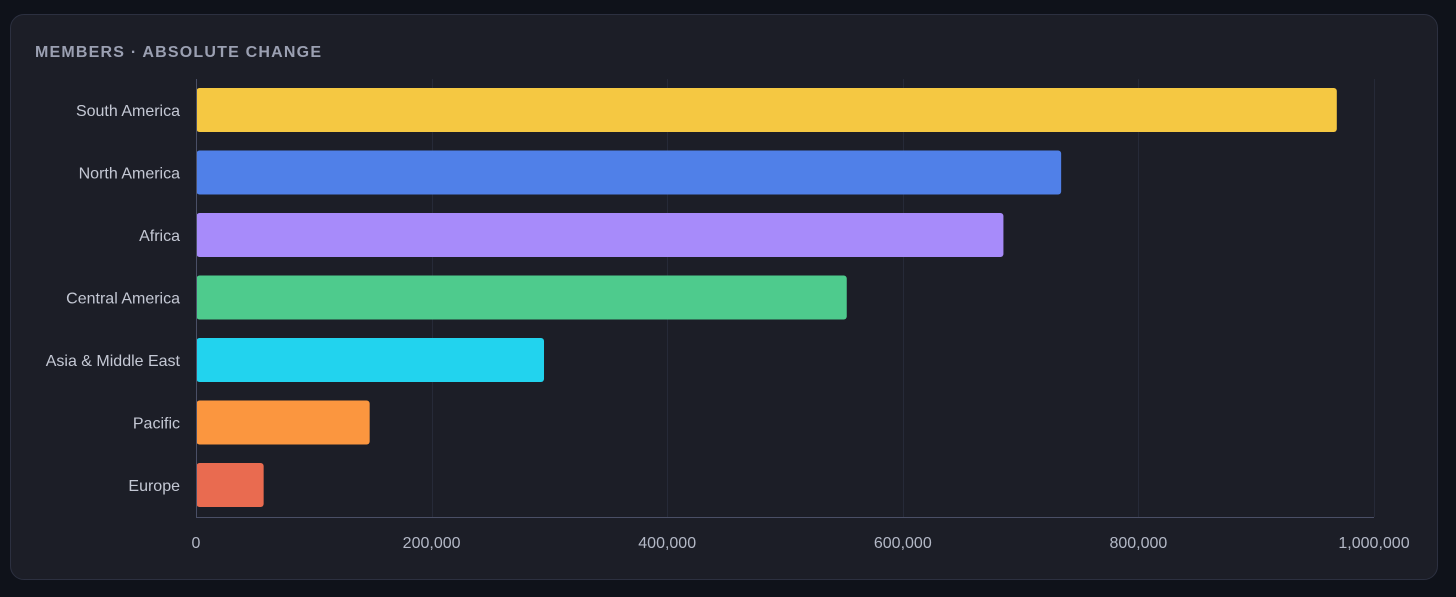 The image size is (1456, 597). I want to click on bar-north-america, so click(629, 172).